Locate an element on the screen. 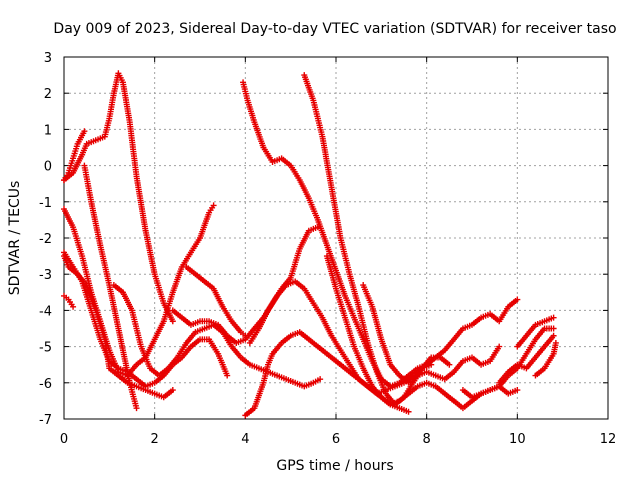 The image size is (640, 480). y-tick-label: -5 is located at coordinates (45, 348).